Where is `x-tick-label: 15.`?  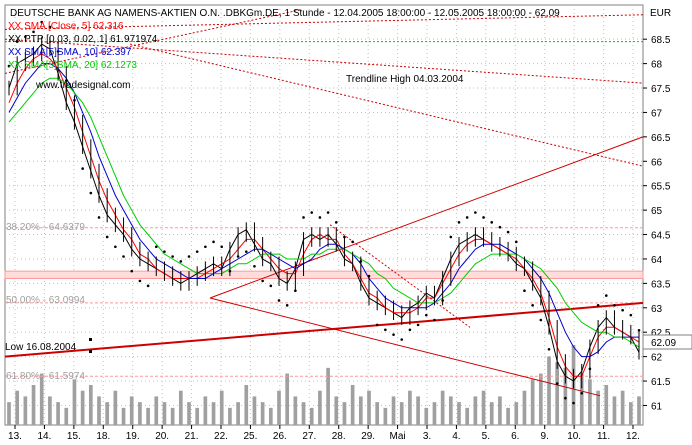
x-tick-label: 15. is located at coordinates (74, 436).